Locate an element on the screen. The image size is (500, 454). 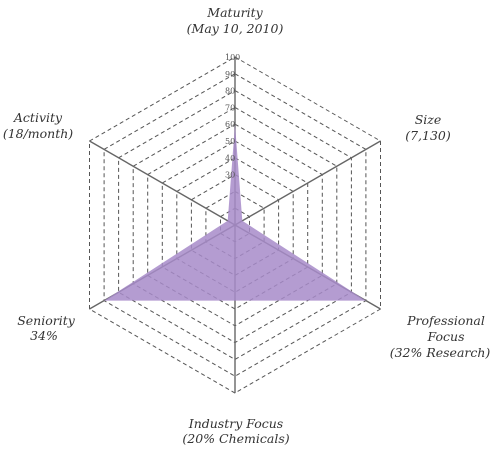
tick-label: 90 is located at coordinates (230, 74).